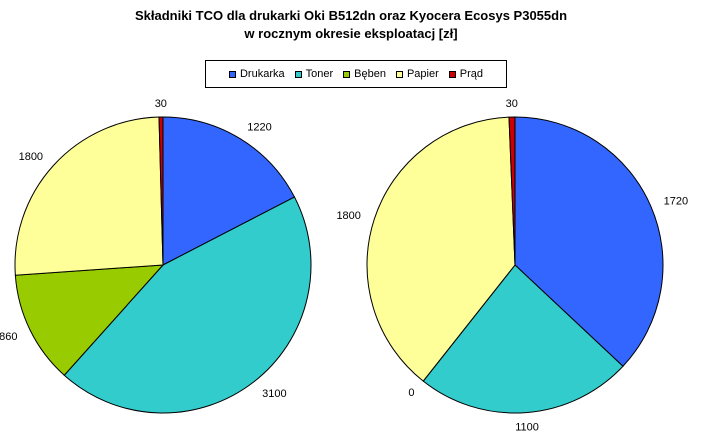  Describe the element at coordinates (232, 74) in the screenshot. I see `legend-swatch-drukarka` at that location.